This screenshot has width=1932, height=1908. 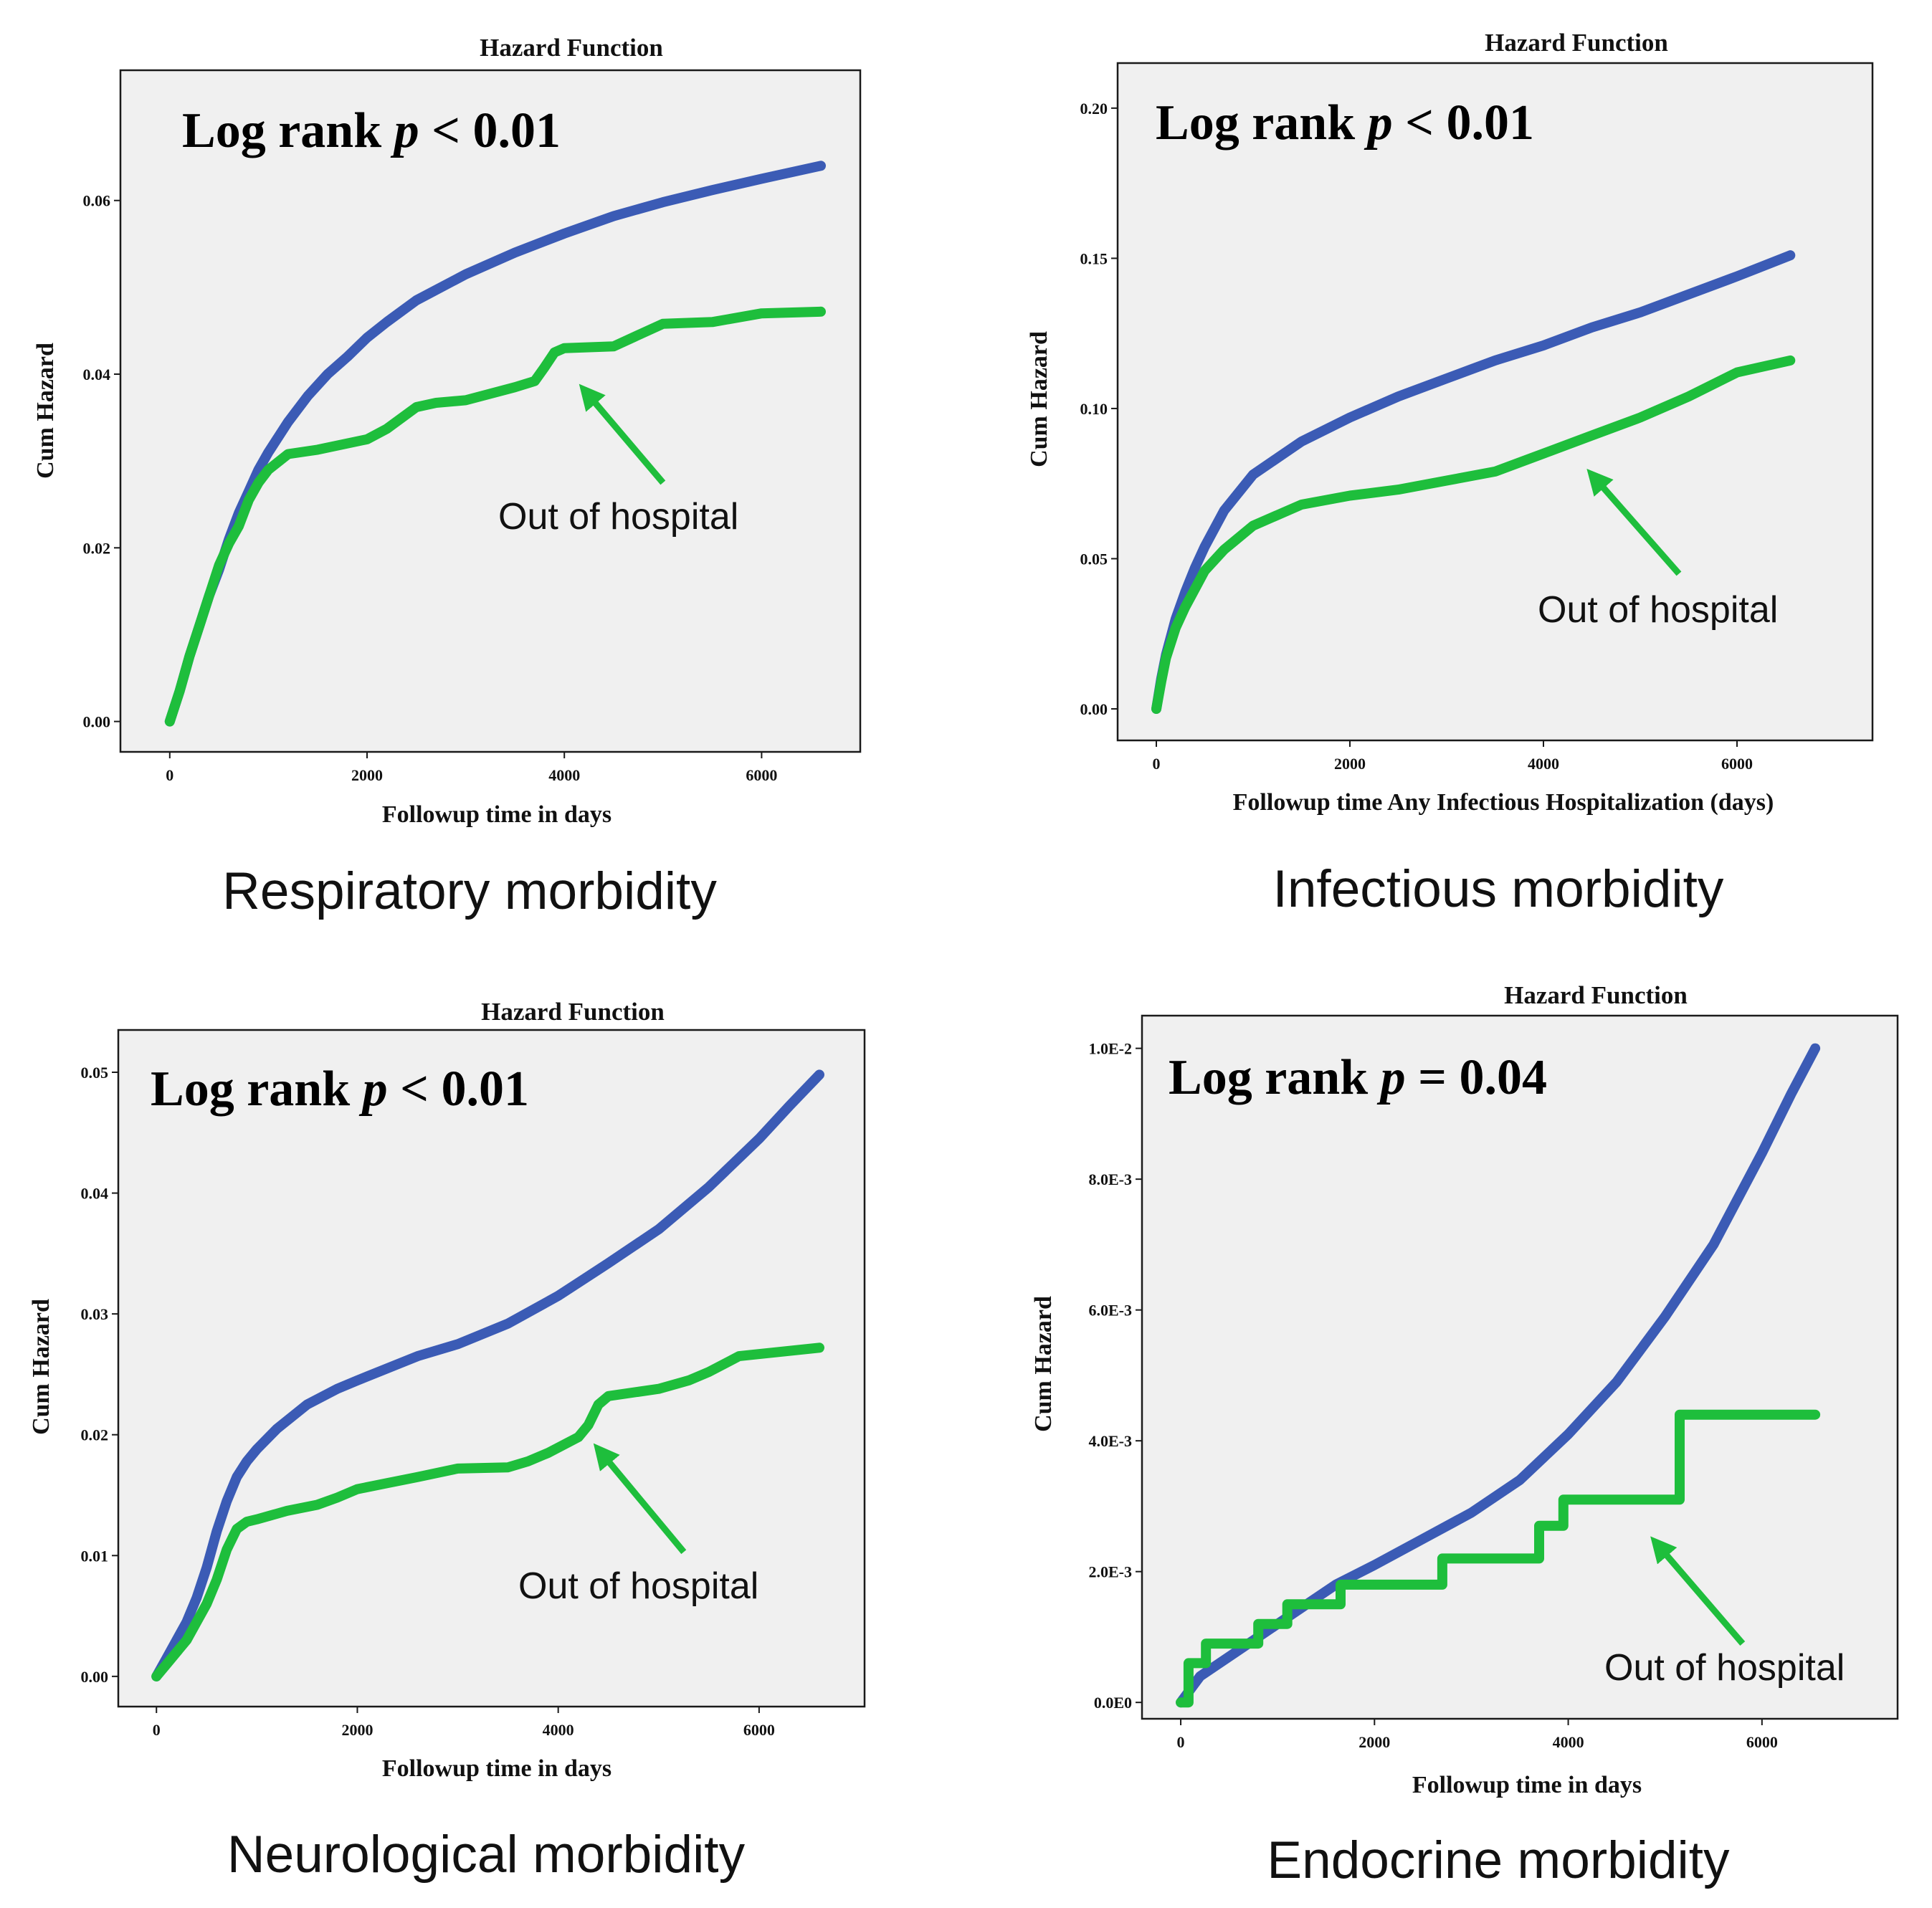 I want to click on log-rank-label: Log rank p = 0.04, so click(x=1358, y=1077).